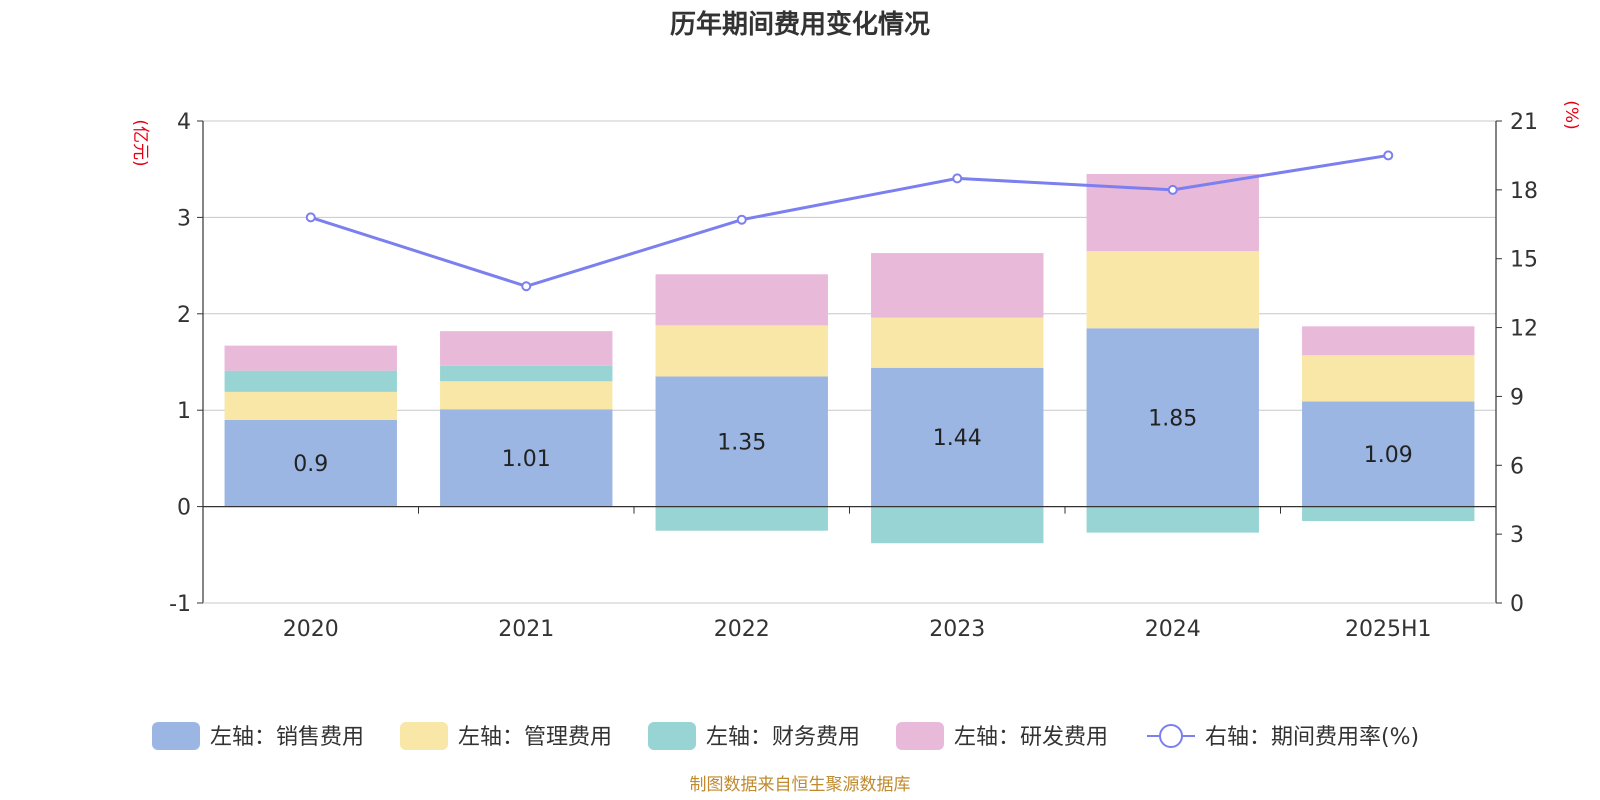 The width and height of the screenshot is (1600, 800). Describe the element at coordinates (957, 629) in the screenshot. I see `category-label: 2023` at that location.